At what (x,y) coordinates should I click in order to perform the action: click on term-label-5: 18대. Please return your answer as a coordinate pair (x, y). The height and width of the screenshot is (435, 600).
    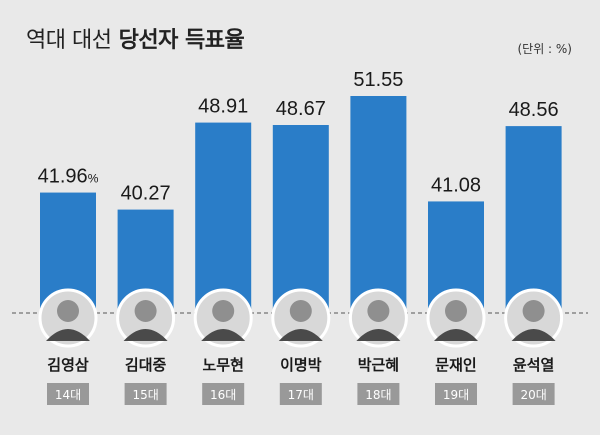
    Looking at the image, I should click on (378, 395).